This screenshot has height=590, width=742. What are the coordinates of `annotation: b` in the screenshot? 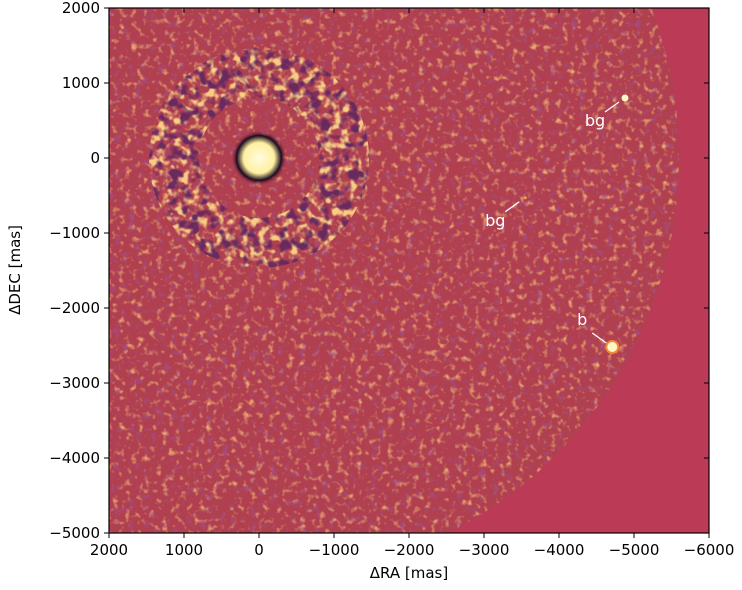 It's located at (582, 319).